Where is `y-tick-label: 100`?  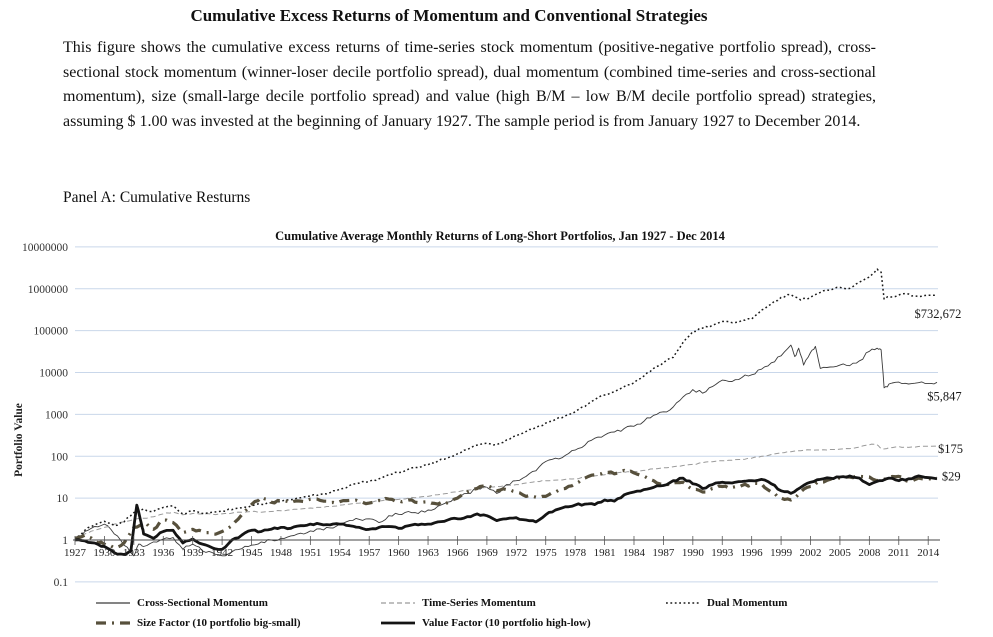 y-tick-label: 100 is located at coordinates (60, 457).